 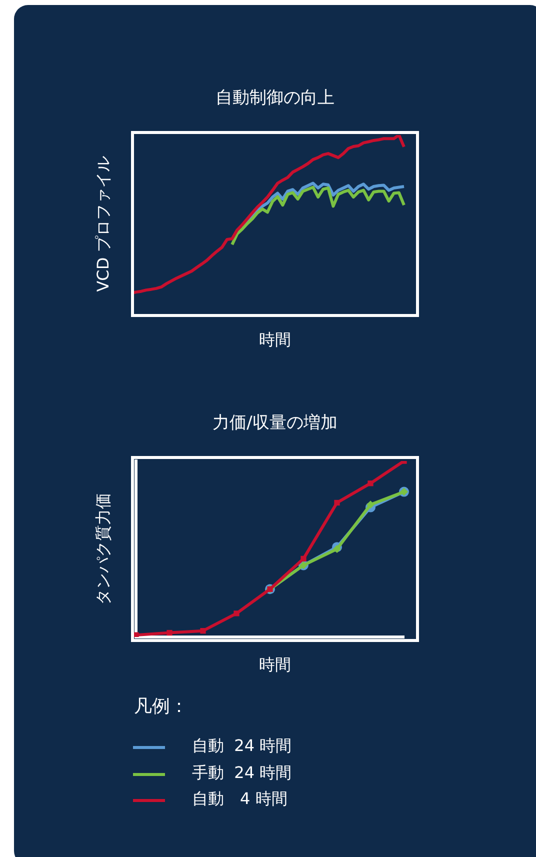 I want to click on legend-title: 凡例：, so click(x=161, y=706).